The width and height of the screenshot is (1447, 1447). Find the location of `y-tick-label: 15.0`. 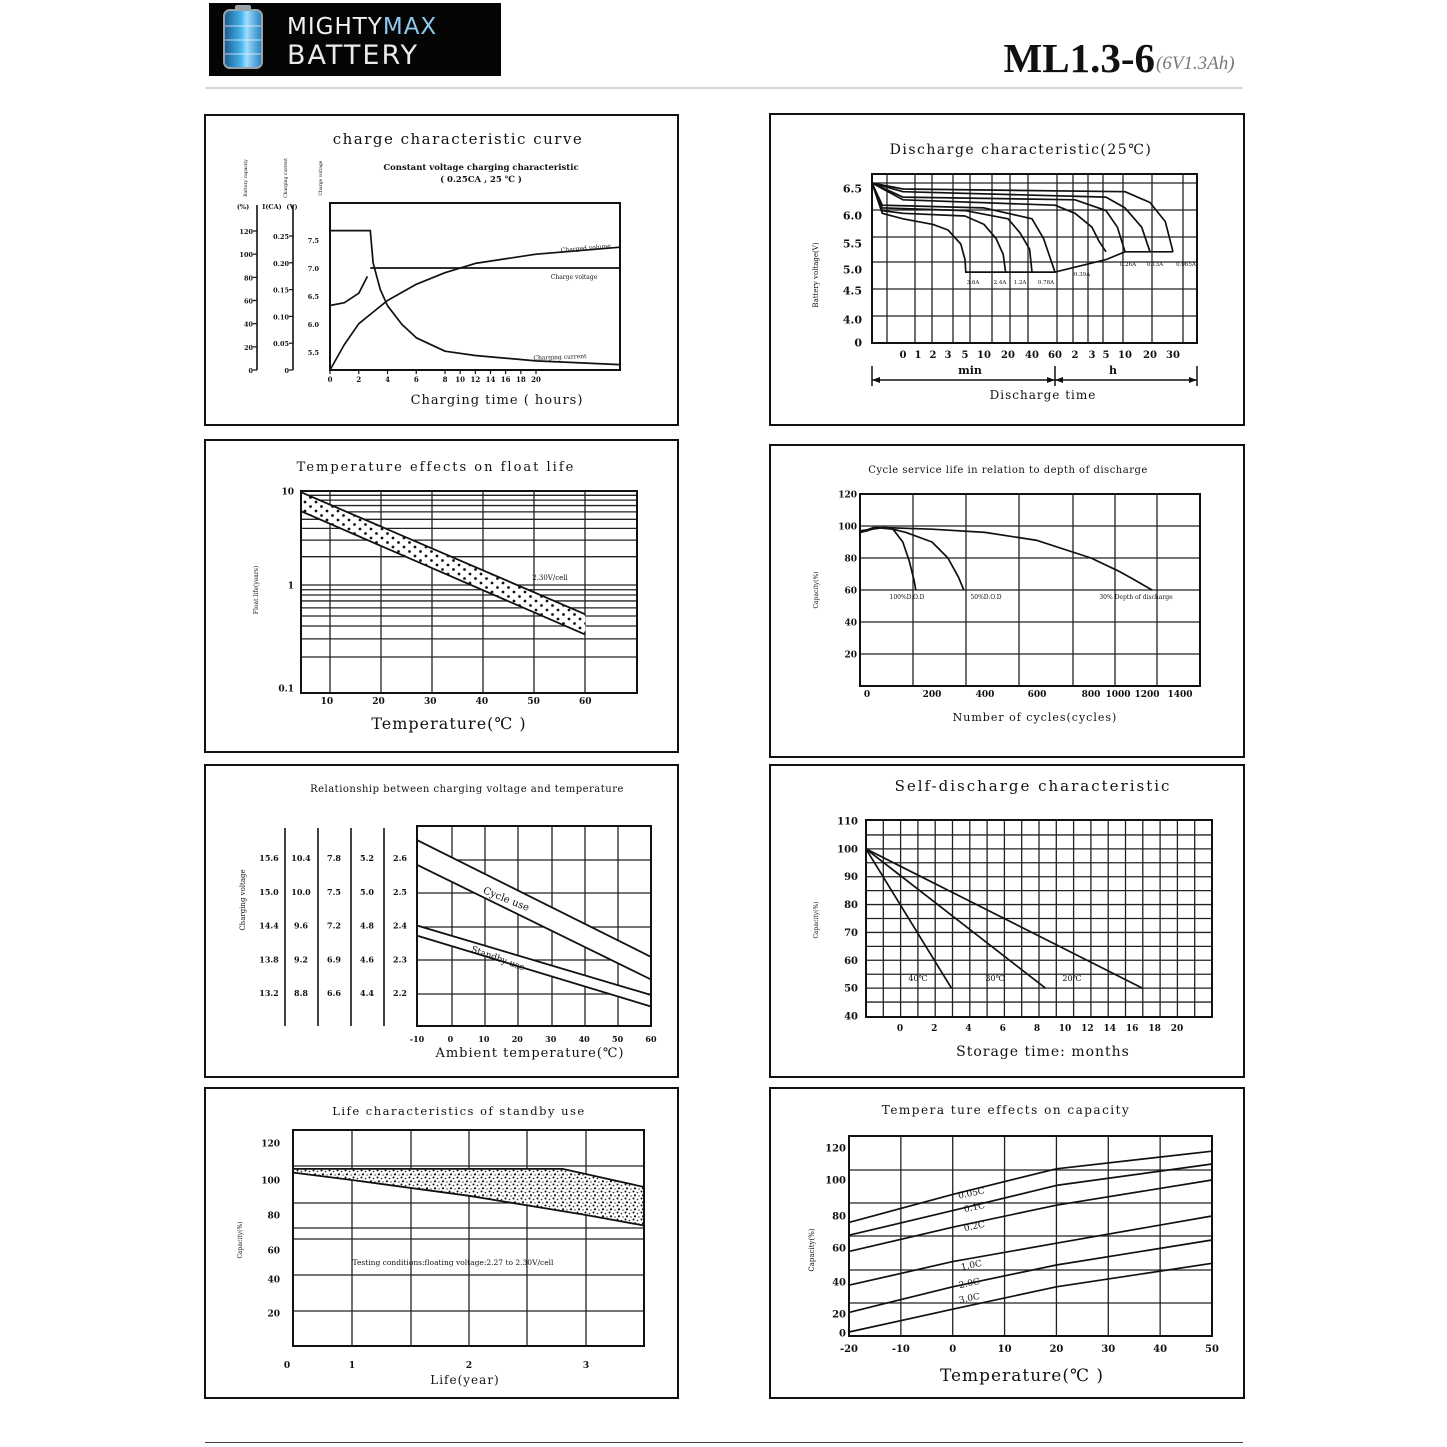

y-tick-label: 15.0 is located at coordinates (269, 892).